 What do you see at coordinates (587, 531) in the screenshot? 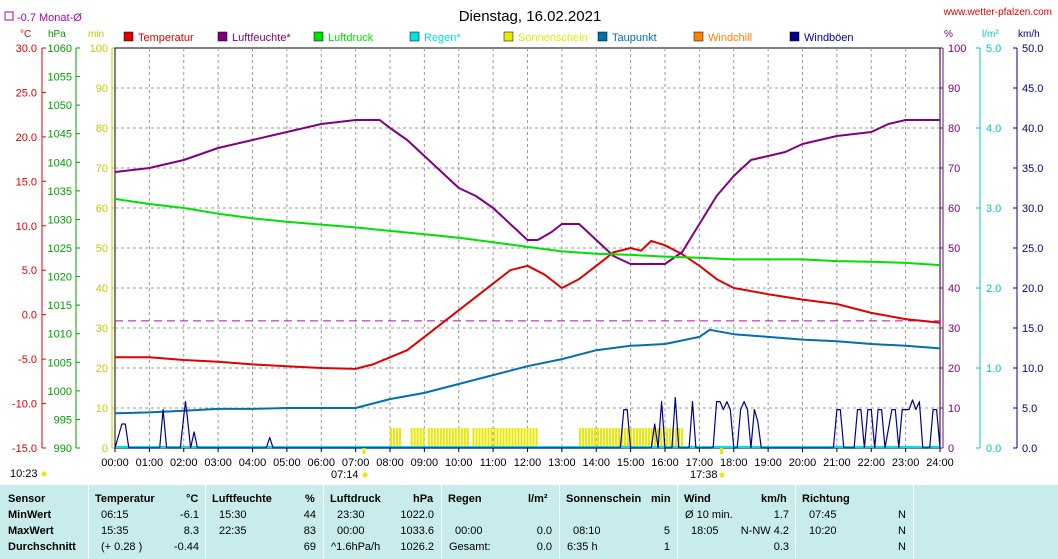
I see `stats-cell: 08:10` at bounding box center [587, 531].